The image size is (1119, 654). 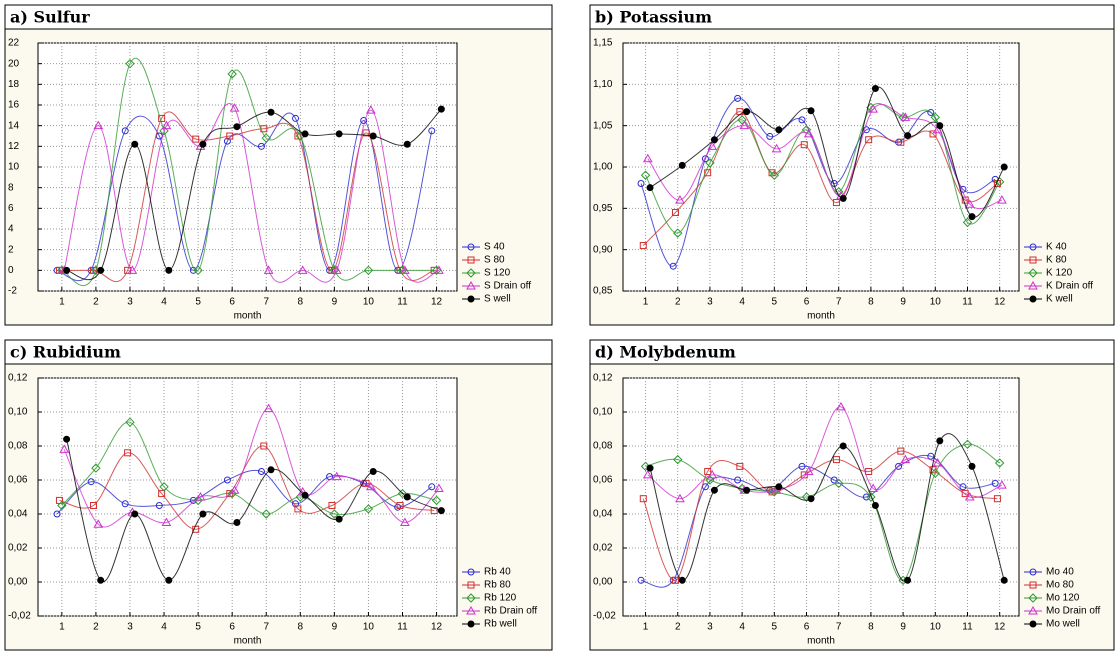 I want to click on x-tick-label: 12, so click(x=437, y=627).